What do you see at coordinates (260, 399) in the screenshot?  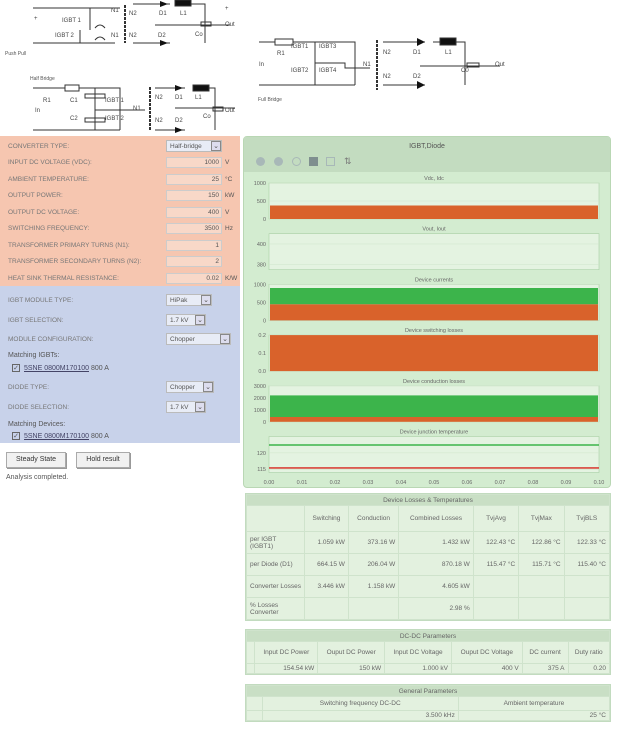 I see `y-tick-label: 2000` at bounding box center [260, 399].